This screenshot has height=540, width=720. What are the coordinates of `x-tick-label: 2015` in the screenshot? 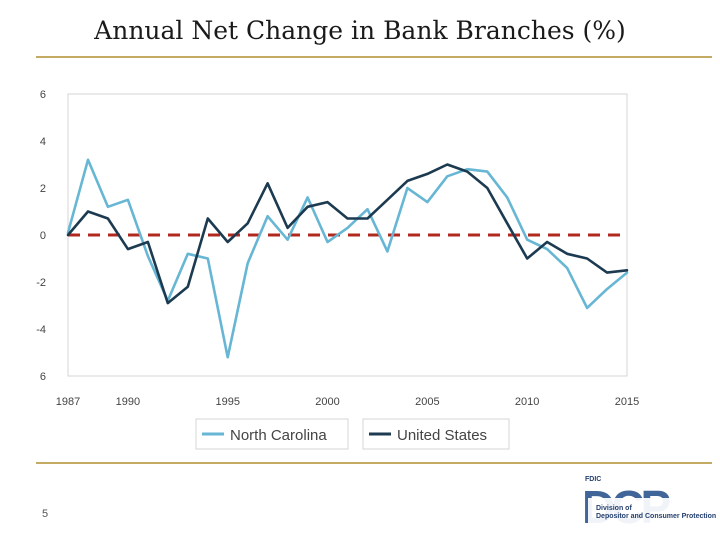 It's located at (627, 402).